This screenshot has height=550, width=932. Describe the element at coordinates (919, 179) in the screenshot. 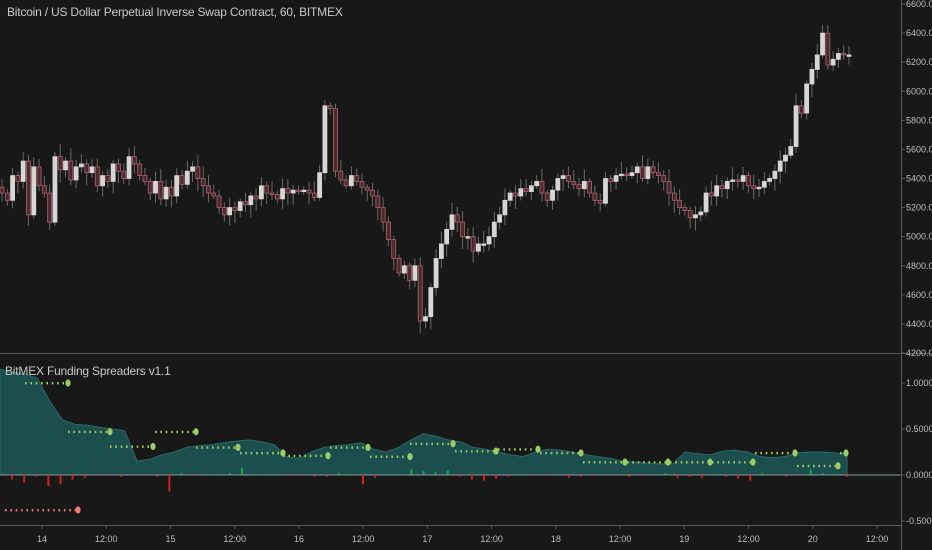

I see `price-tick-label: 5400.0` at that location.